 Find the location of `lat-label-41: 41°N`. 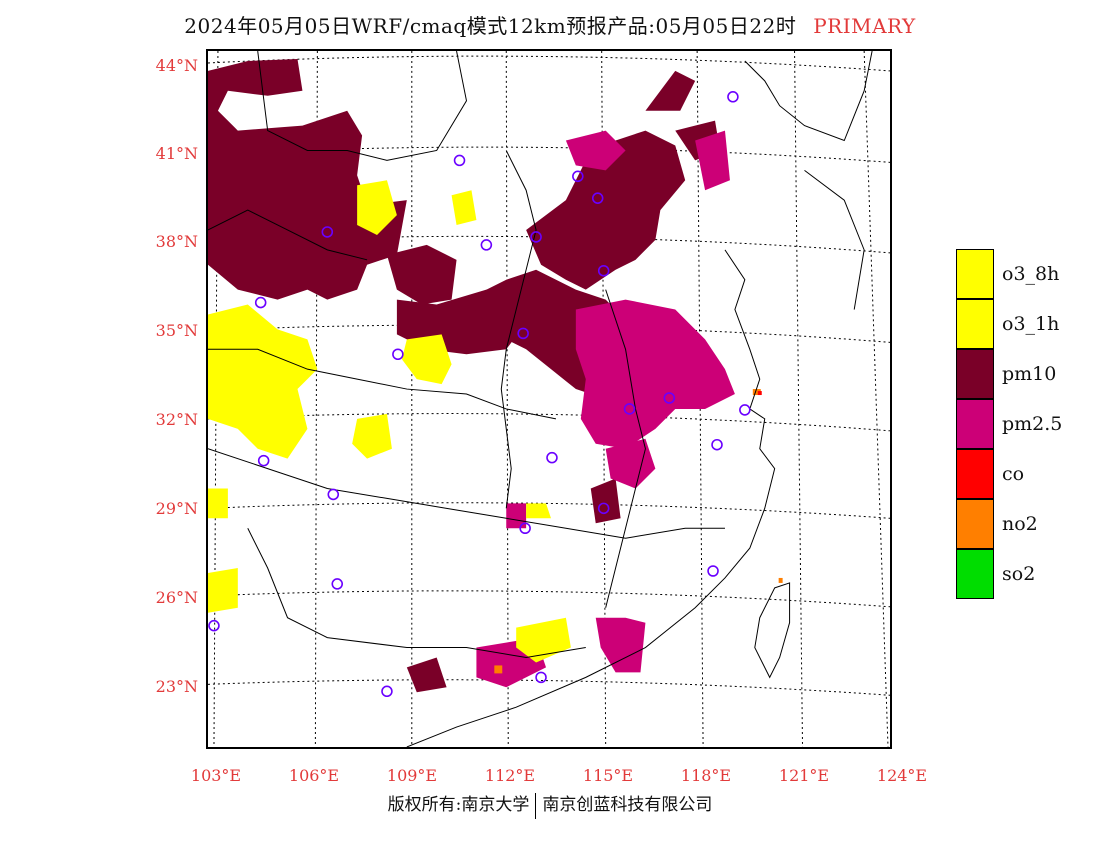

lat-label-41: 41°N is located at coordinates (176, 153).